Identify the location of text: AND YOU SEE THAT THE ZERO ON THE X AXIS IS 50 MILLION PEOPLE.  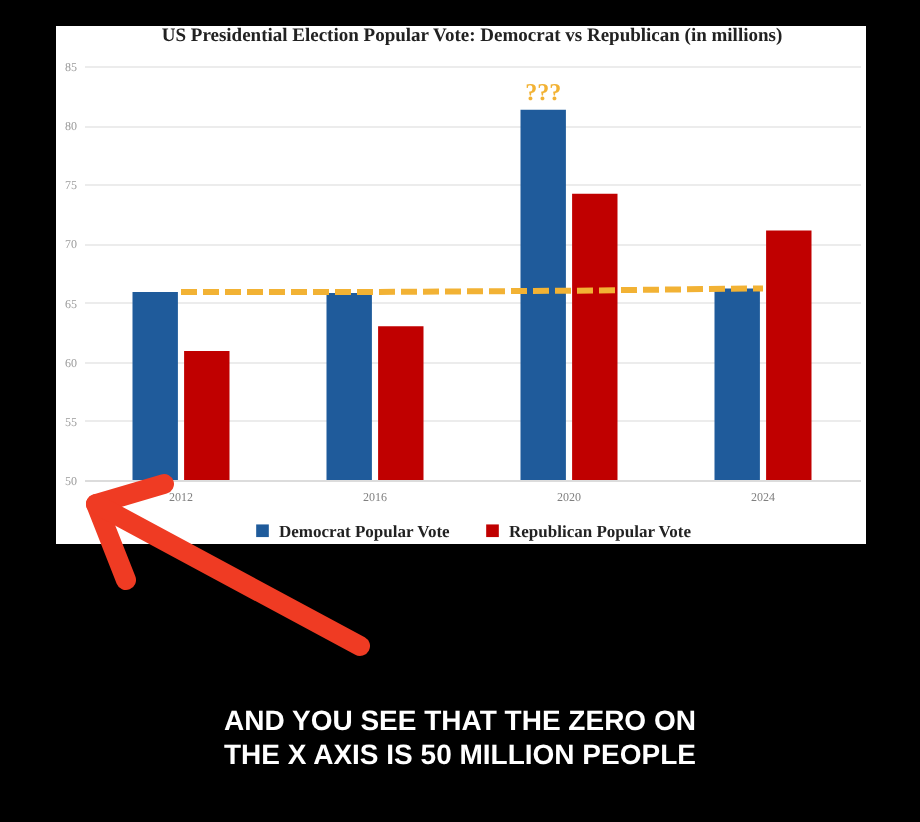
(460, 738).